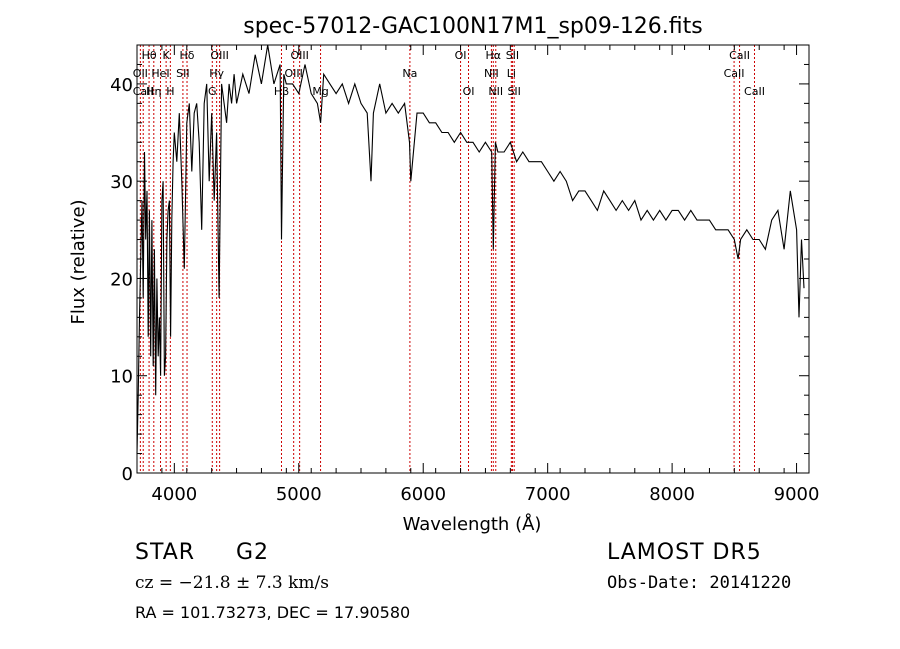  What do you see at coordinates (121, 279) in the screenshot?
I see `y-tick-label-2: 20` at bounding box center [121, 279].